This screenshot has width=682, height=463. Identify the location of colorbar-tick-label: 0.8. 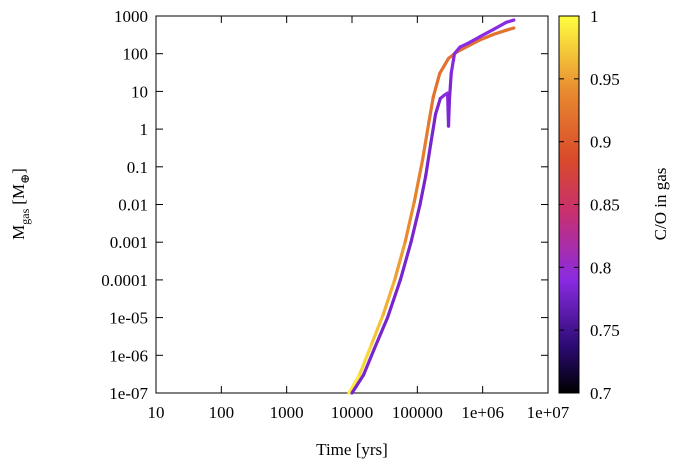
(600, 267).